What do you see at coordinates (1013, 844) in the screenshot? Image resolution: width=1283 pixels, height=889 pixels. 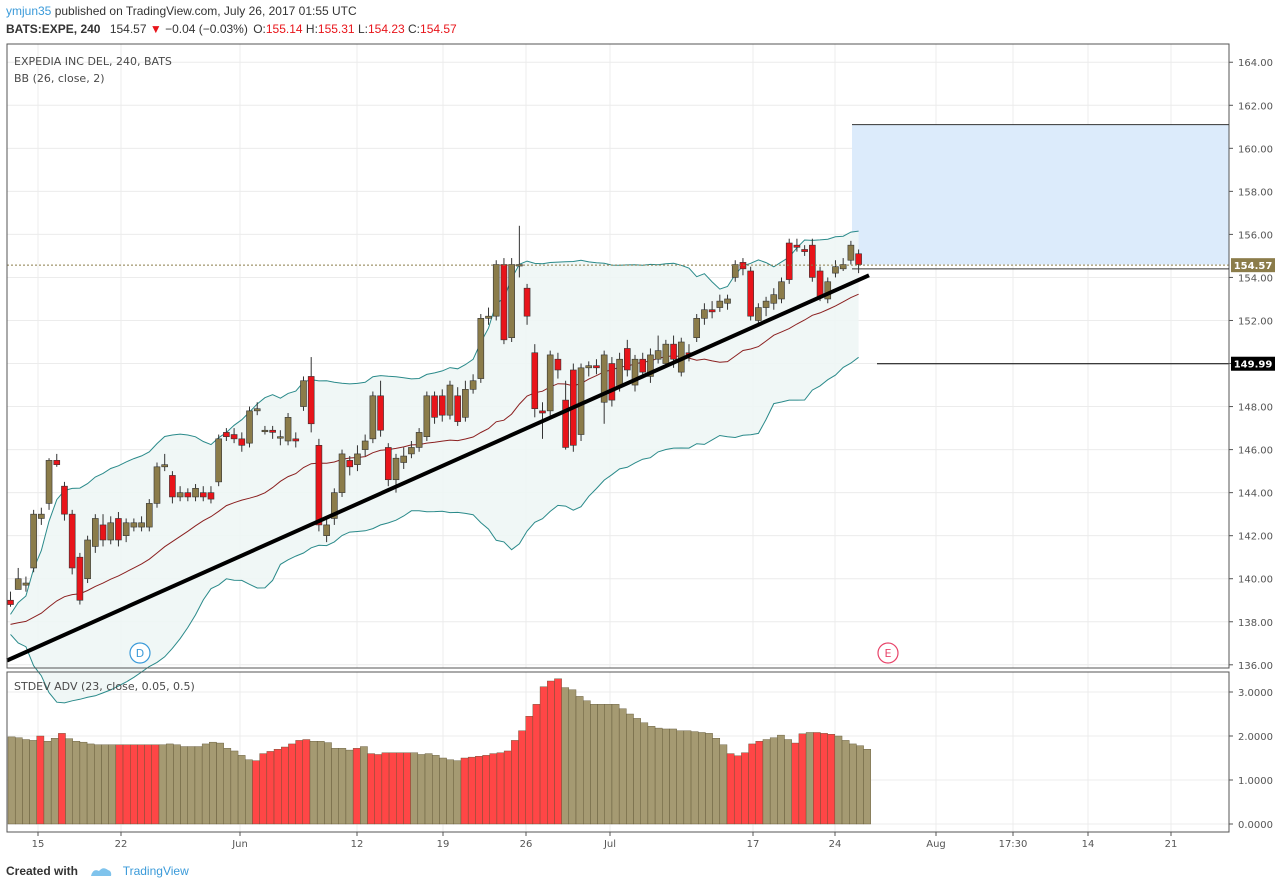 I see `x-tick-label: 17:30` at bounding box center [1013, 844].